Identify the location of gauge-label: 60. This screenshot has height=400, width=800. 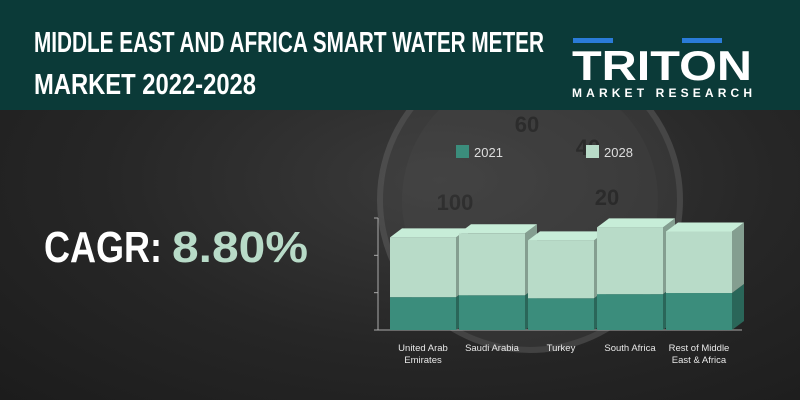
(527, 124).